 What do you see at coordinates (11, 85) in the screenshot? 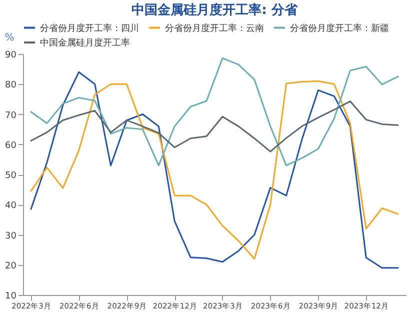
I see `y-tick-label: 80` at bounding box center [11, 85].